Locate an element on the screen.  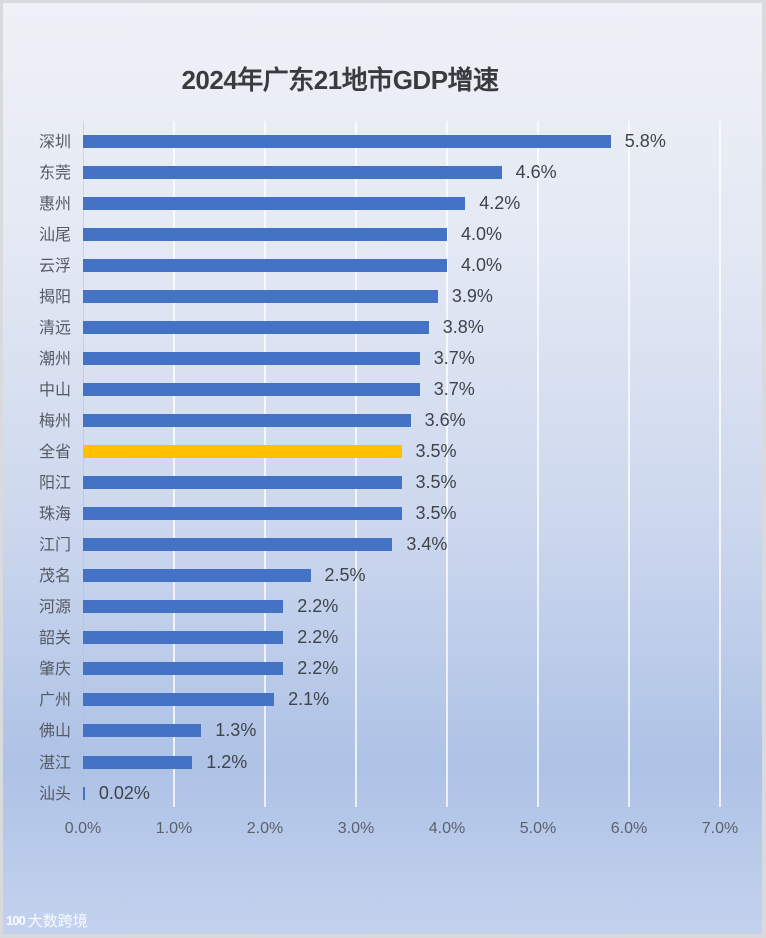
category-label: 汕尾 is located at coordinates (54, 234).